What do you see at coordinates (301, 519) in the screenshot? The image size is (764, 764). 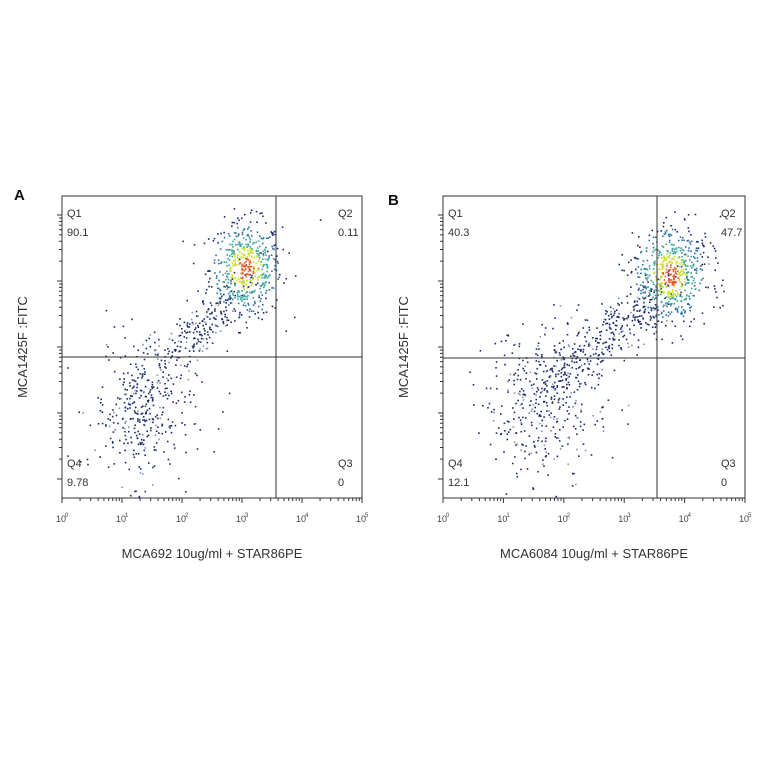 I see `x-tick-label: 10` at bounding box center [301, 519].